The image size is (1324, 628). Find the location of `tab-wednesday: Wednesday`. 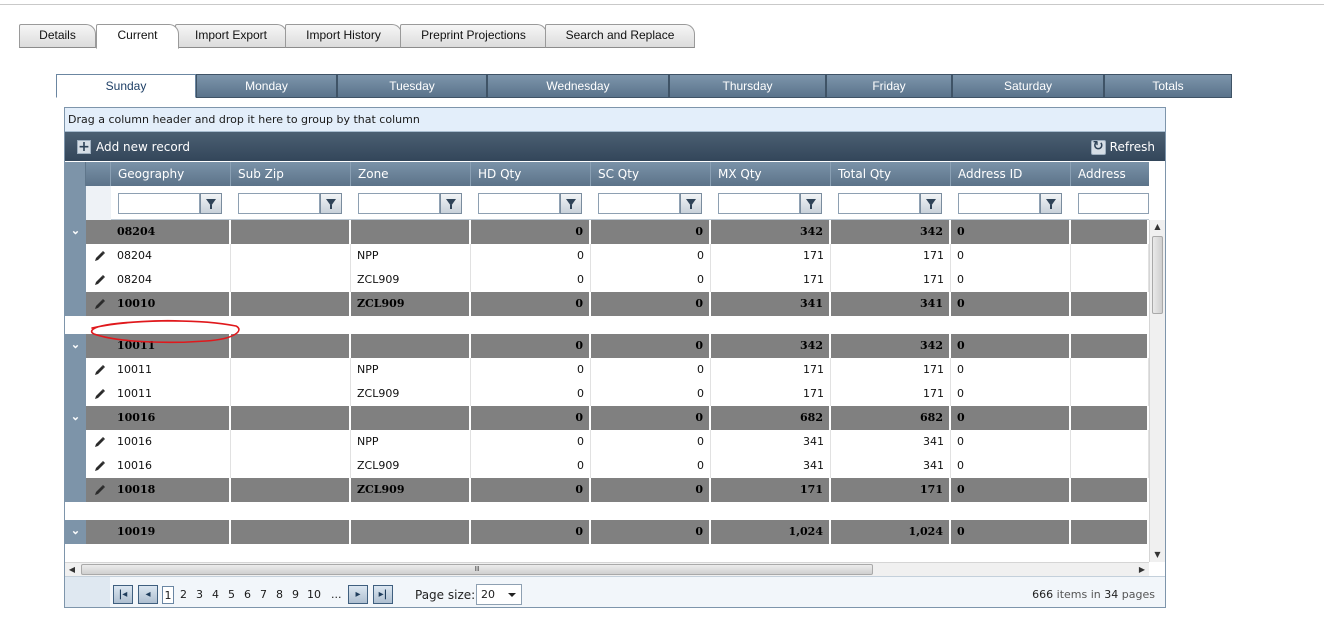

tab-wednesday: Wednesday is located at coordinates (578, 86).